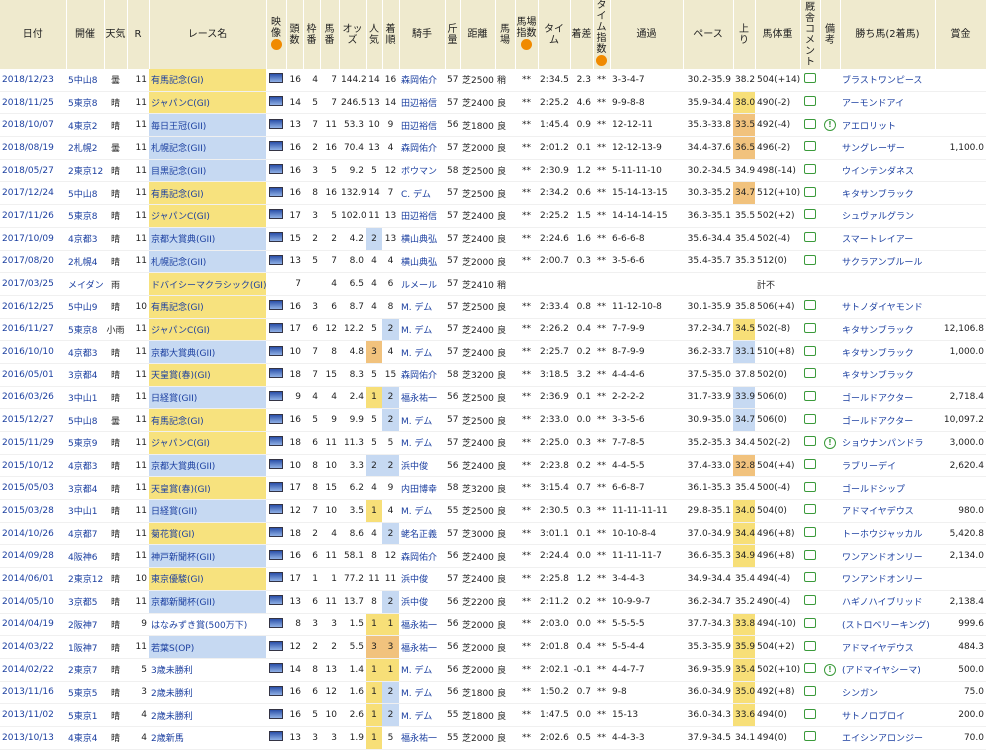 The height and width of the screenshot is (750, 986). Describe the element at coordinates (810, 34) in the screenshot. I see `header-text: 厩舎コメント` at that location.